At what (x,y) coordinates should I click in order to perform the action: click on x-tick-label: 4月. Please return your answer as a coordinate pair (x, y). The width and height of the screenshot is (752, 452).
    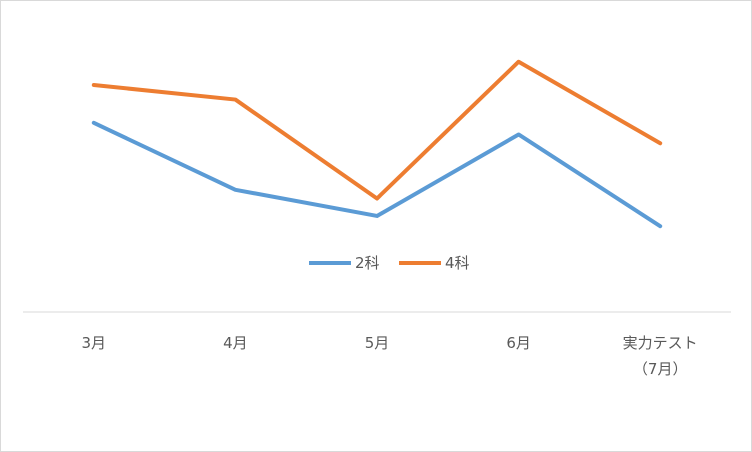
    Looking at the image, I should click on (235, 343).